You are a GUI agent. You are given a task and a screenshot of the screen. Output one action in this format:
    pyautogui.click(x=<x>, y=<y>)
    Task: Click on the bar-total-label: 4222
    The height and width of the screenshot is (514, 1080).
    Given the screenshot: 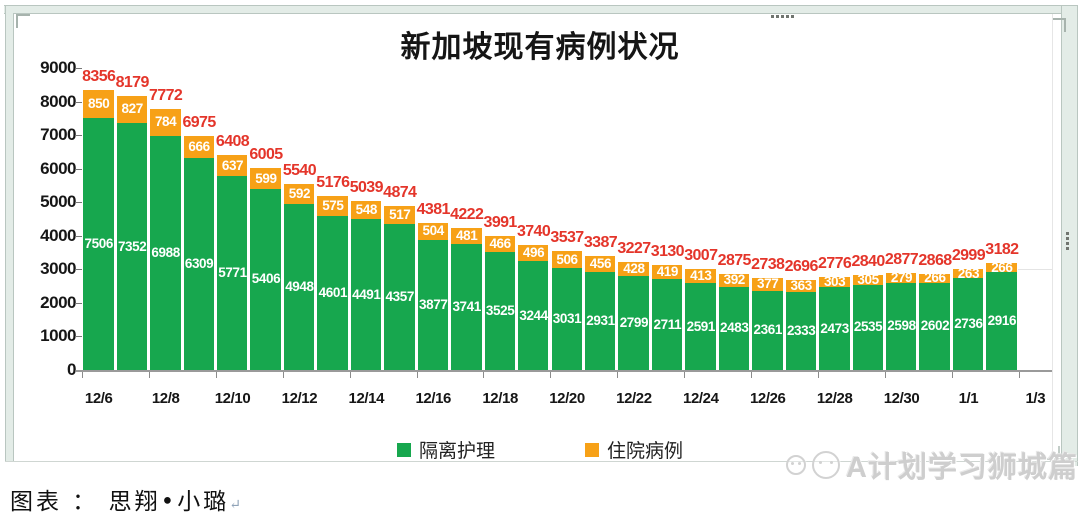 What is the action you would take?
    pyautogui.click(x=467, y=215)
    